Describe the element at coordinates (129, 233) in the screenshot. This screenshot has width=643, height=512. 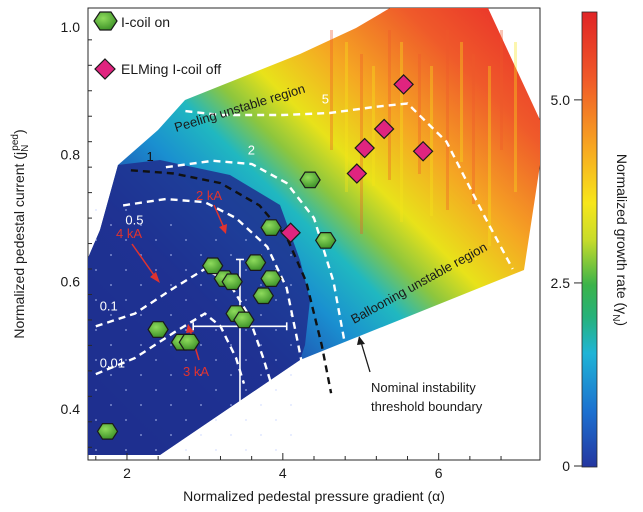
I see `coil-4ka-label: 4 kA` at that location.